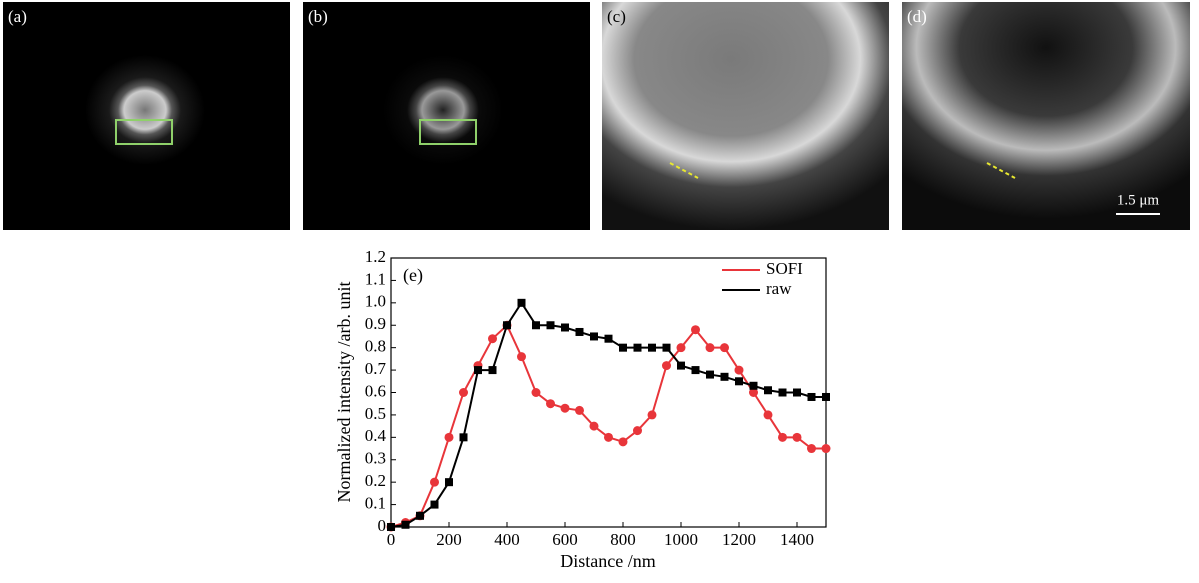 The width and height of the screenshot is (1199, 583). I want to click on y-tick-label: 0.3, so click(375, 458).